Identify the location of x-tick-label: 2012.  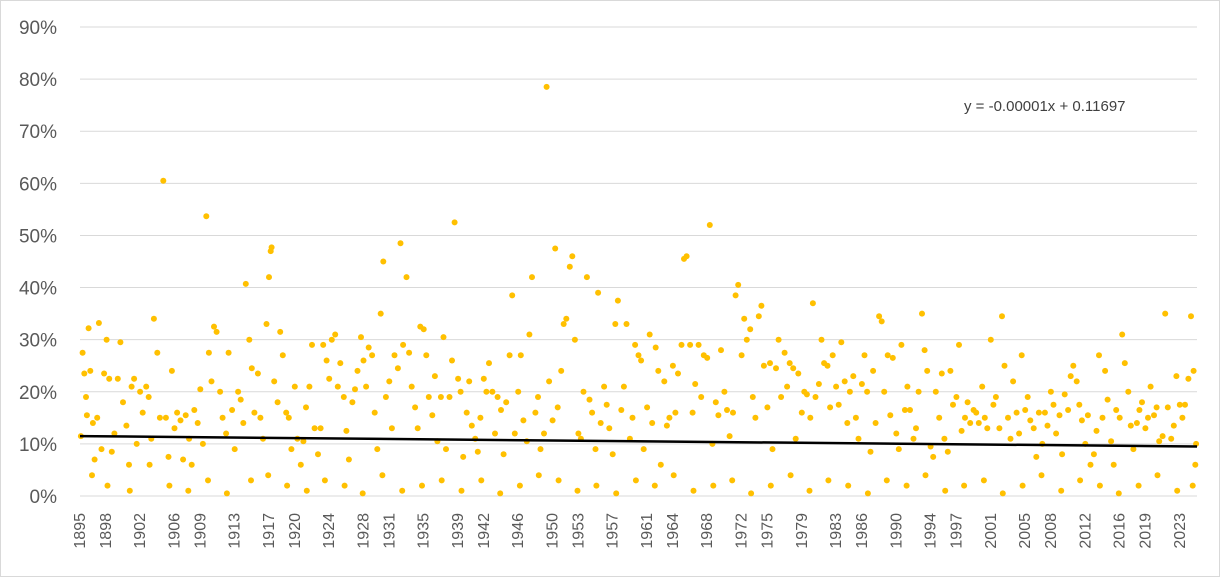
(1085, 531).